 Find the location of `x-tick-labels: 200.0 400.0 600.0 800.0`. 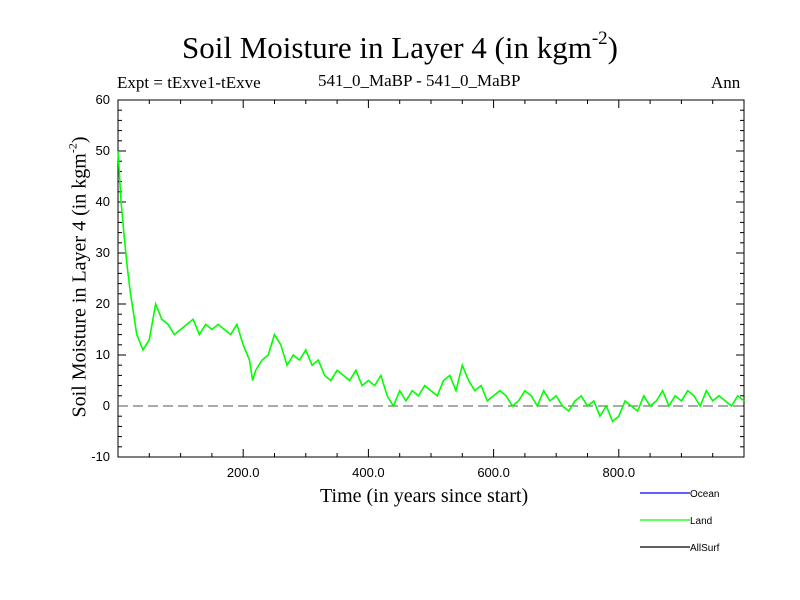

x-tick-labels: 200.0 400.0 600.0 800.0 is located at coordinates (431, 472).